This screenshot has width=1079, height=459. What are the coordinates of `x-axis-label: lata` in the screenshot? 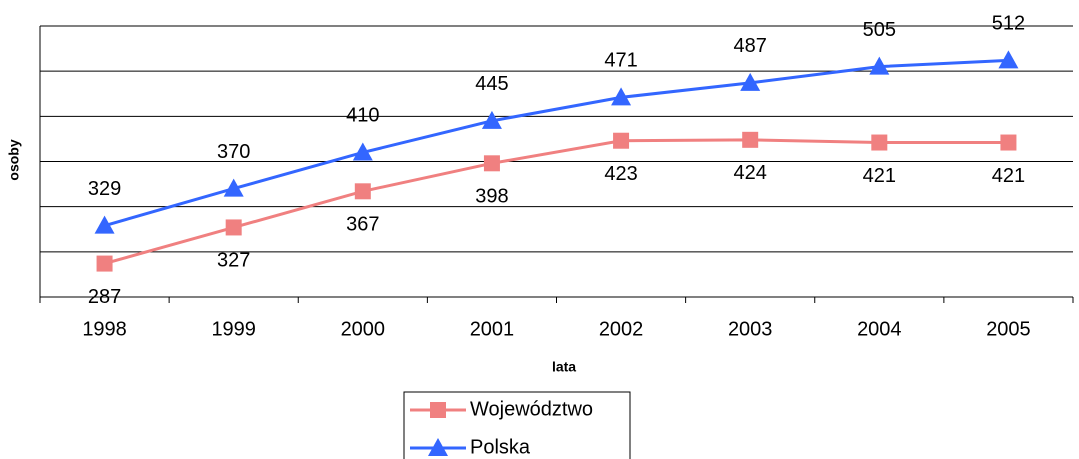 It's located at (564, 367).